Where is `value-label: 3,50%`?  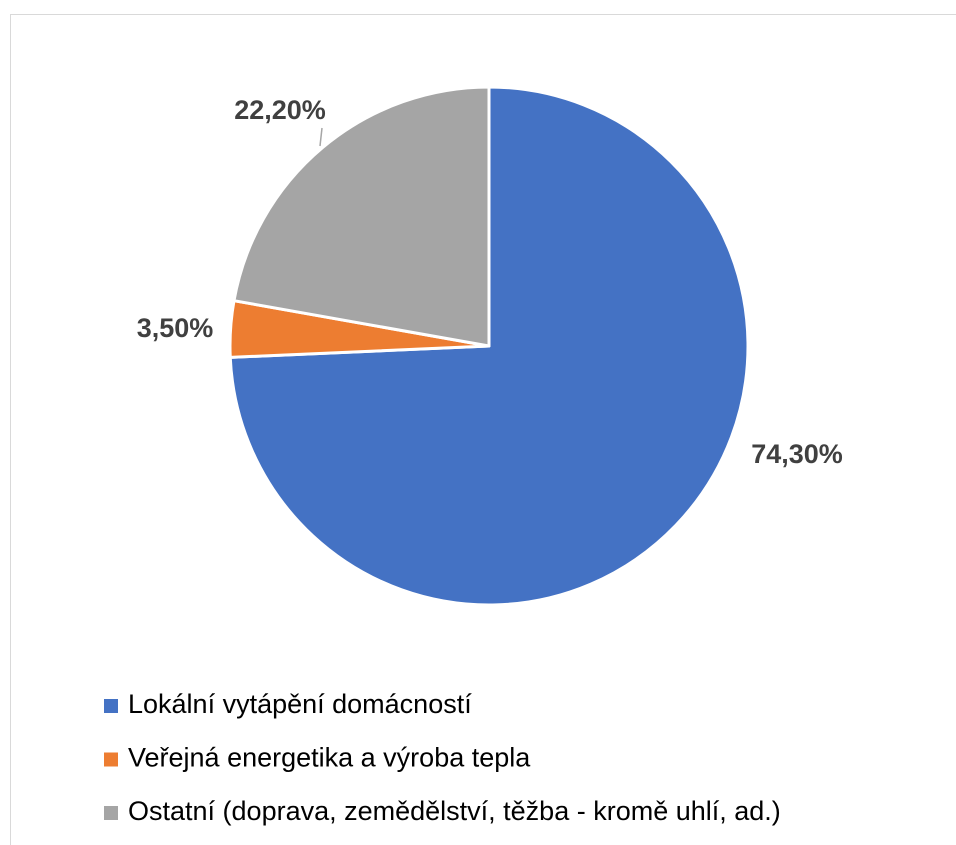 value-label: 3,50% is located at coordinates (175, 328).